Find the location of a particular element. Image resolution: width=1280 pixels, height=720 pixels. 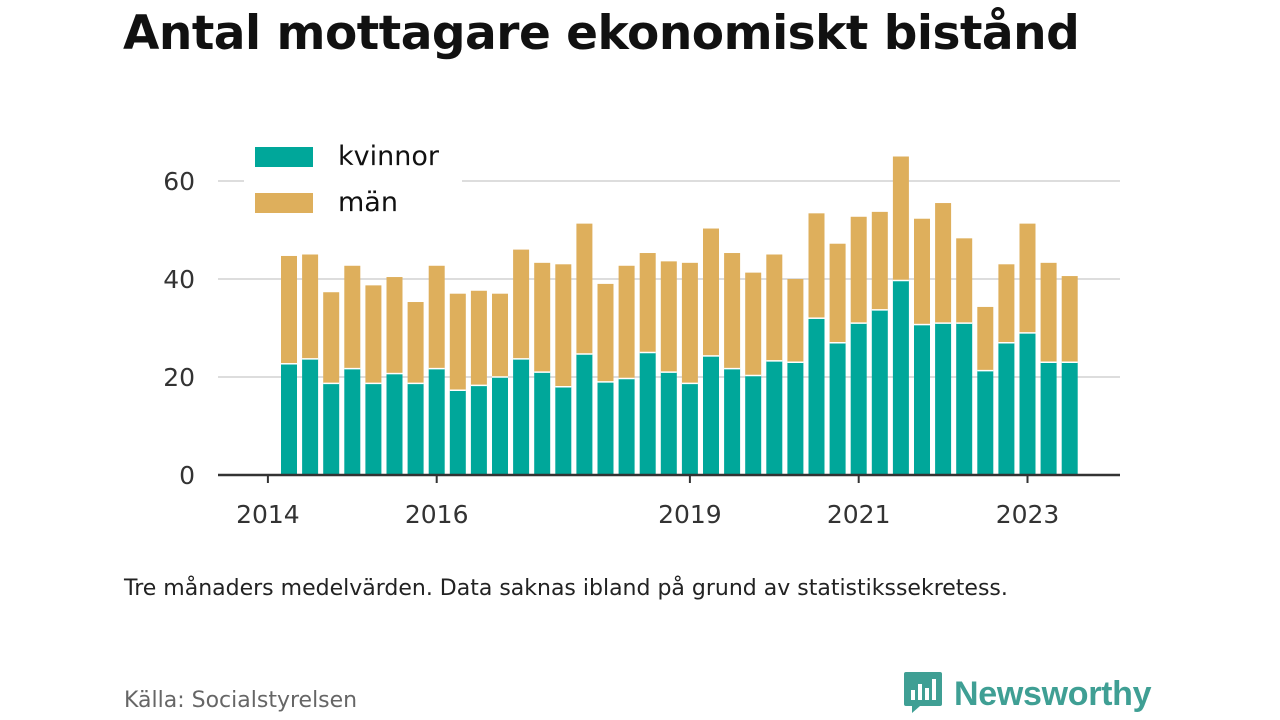

x-tick-label: 2016 is located at coordinates (437, 514).